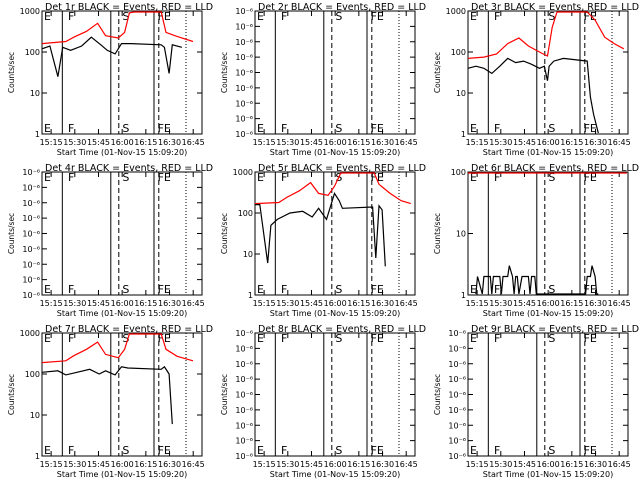 The image size is (640, 480). Describe the element at coordinates (129, 329) in the screenshot. I see `panel-title: Det 7r BLACK = Events, RED = LLD` at that location.